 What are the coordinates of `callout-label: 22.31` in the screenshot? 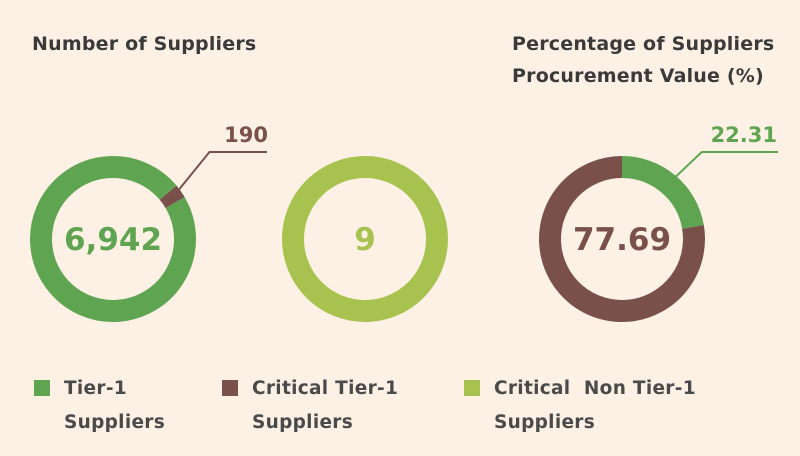 It's located at (744, 135).